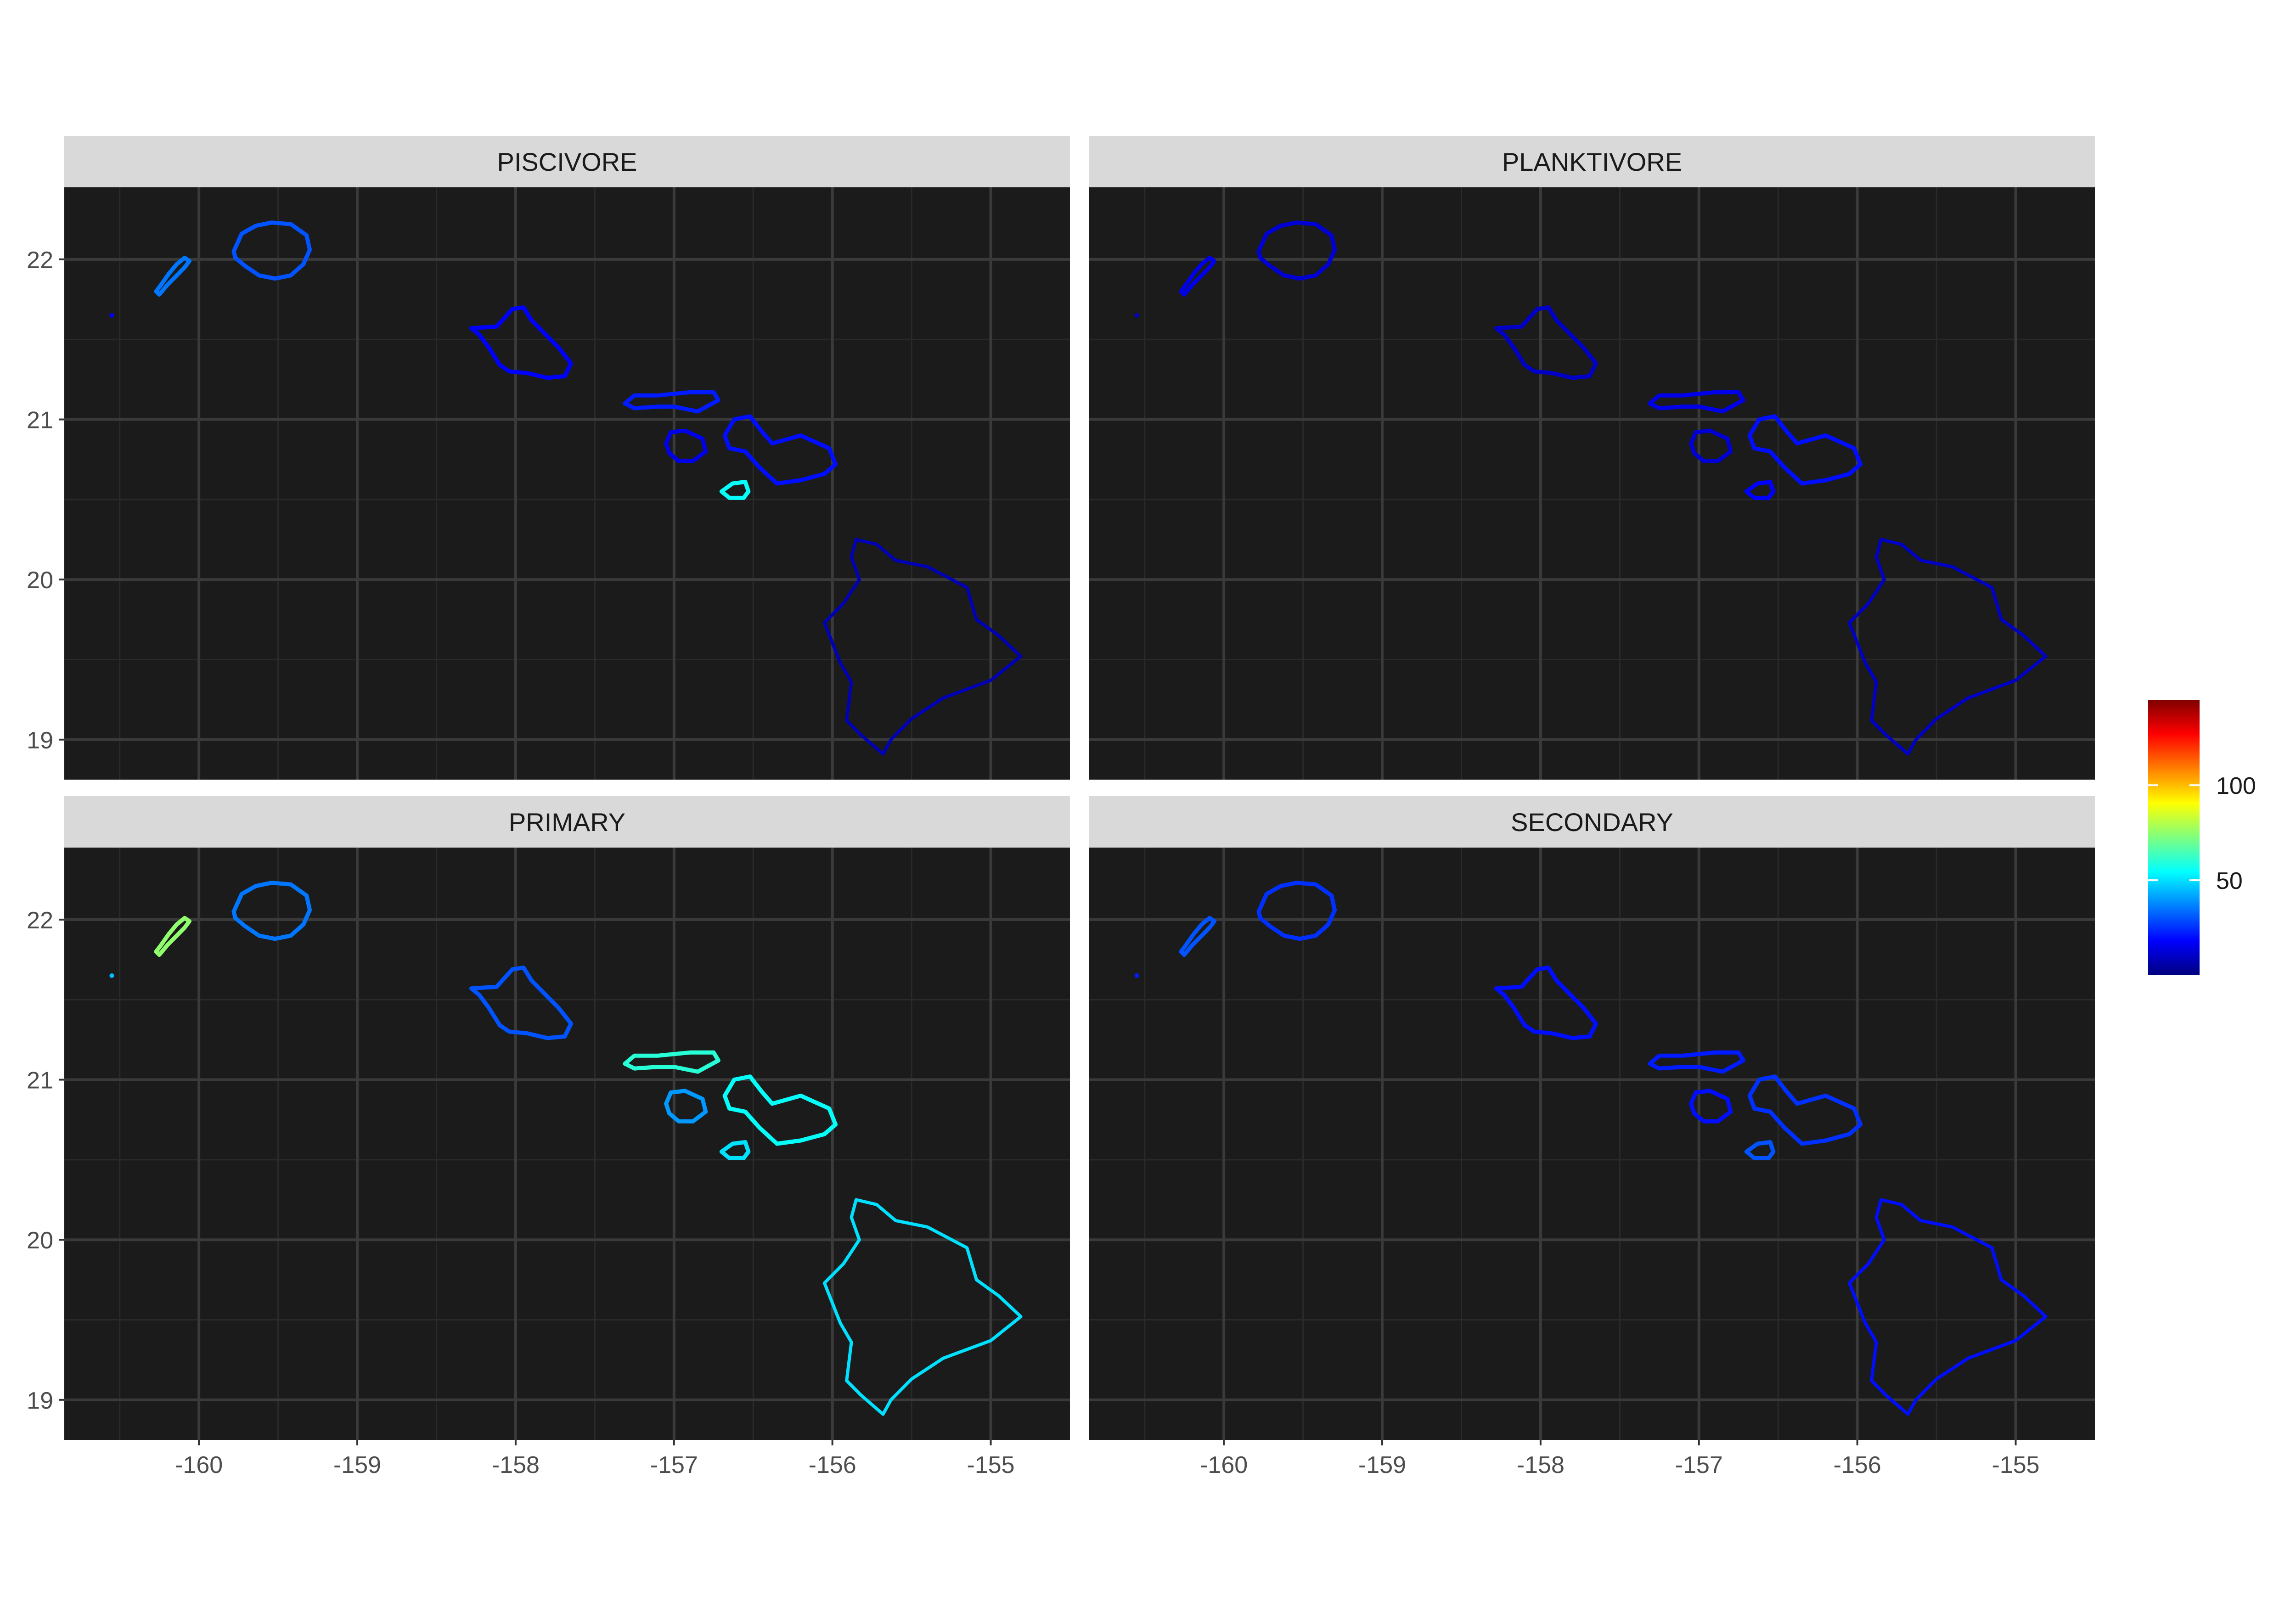  I want to click on facet-strip-label: SECONDARY, so click(1592, 822).